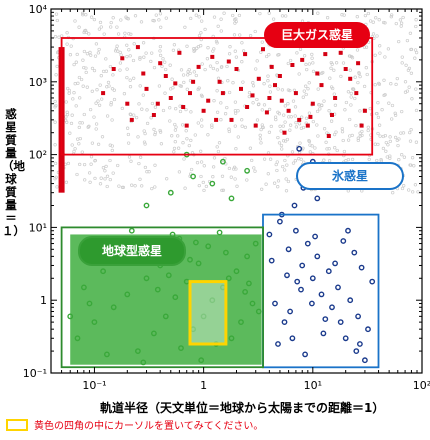 Image resolution: width=430 pixels, height=440 pixels. Describe the element at coordinates (203, 385) in the screenshot. I see `x-tick-label: 1` at that location.